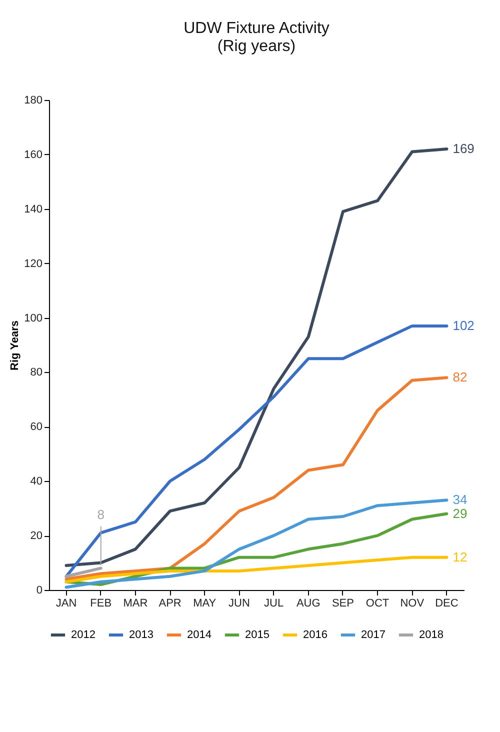  What do you see at coordinates (308, 604) in the screenshot?
I see `x-tick-label: AUG` at bounding box center [308, 604].